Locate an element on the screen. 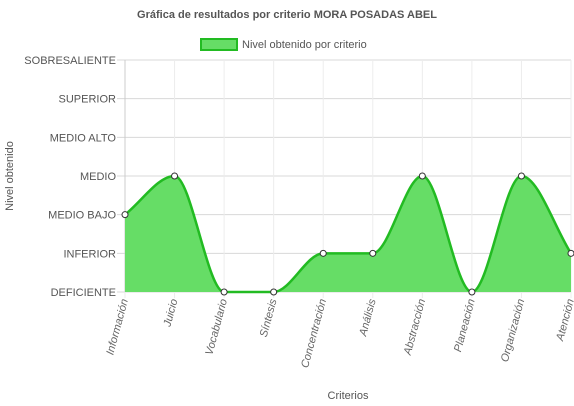  y-axis-title: Nivel obtenido is located at coordinates (10, 176).